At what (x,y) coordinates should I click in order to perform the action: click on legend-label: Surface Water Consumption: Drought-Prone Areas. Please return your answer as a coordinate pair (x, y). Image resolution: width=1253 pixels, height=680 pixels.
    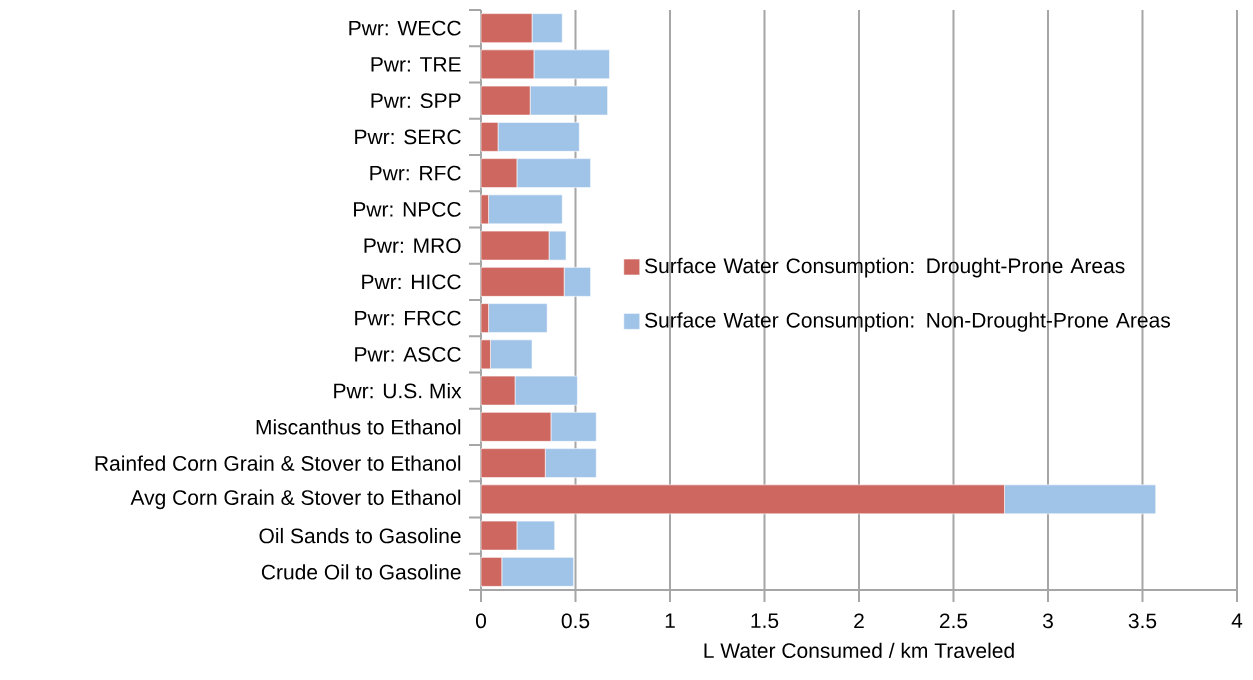
    Looking at the image, I should click on (885, 267).